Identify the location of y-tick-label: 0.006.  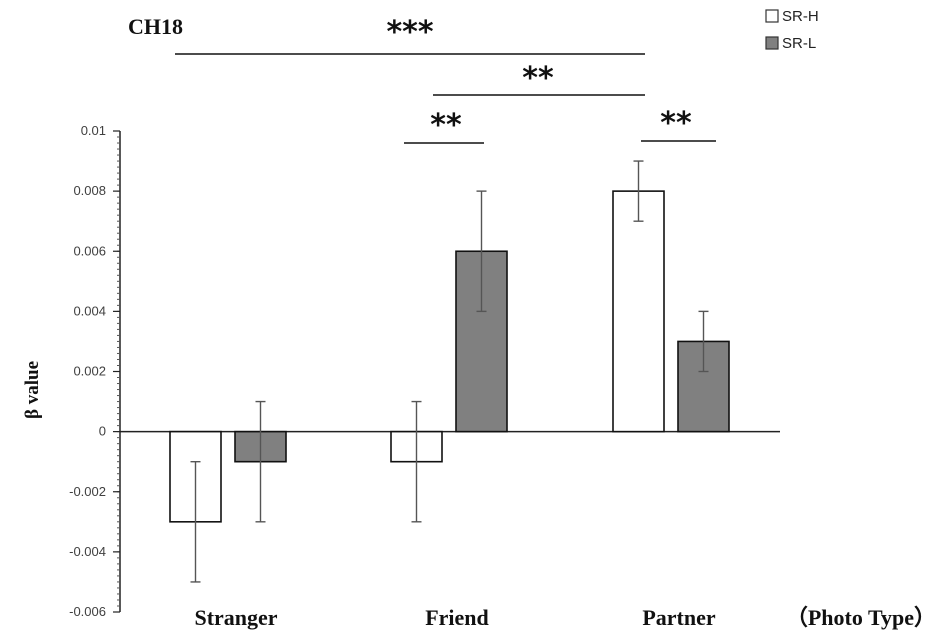
(89, 250).